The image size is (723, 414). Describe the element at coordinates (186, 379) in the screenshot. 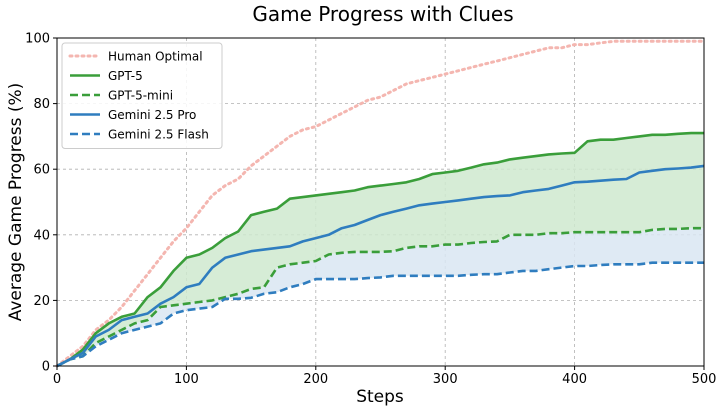

I see `x-tick-label: 100` at that location.